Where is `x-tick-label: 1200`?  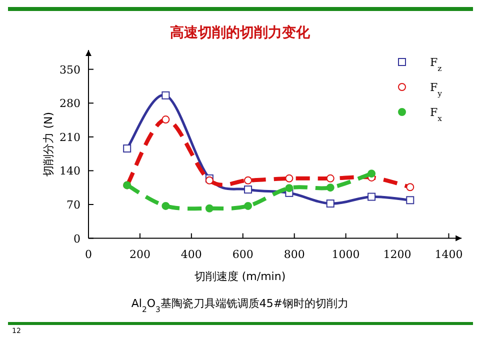
x-tick-label: 1200 is located at coordinates (397, 254).